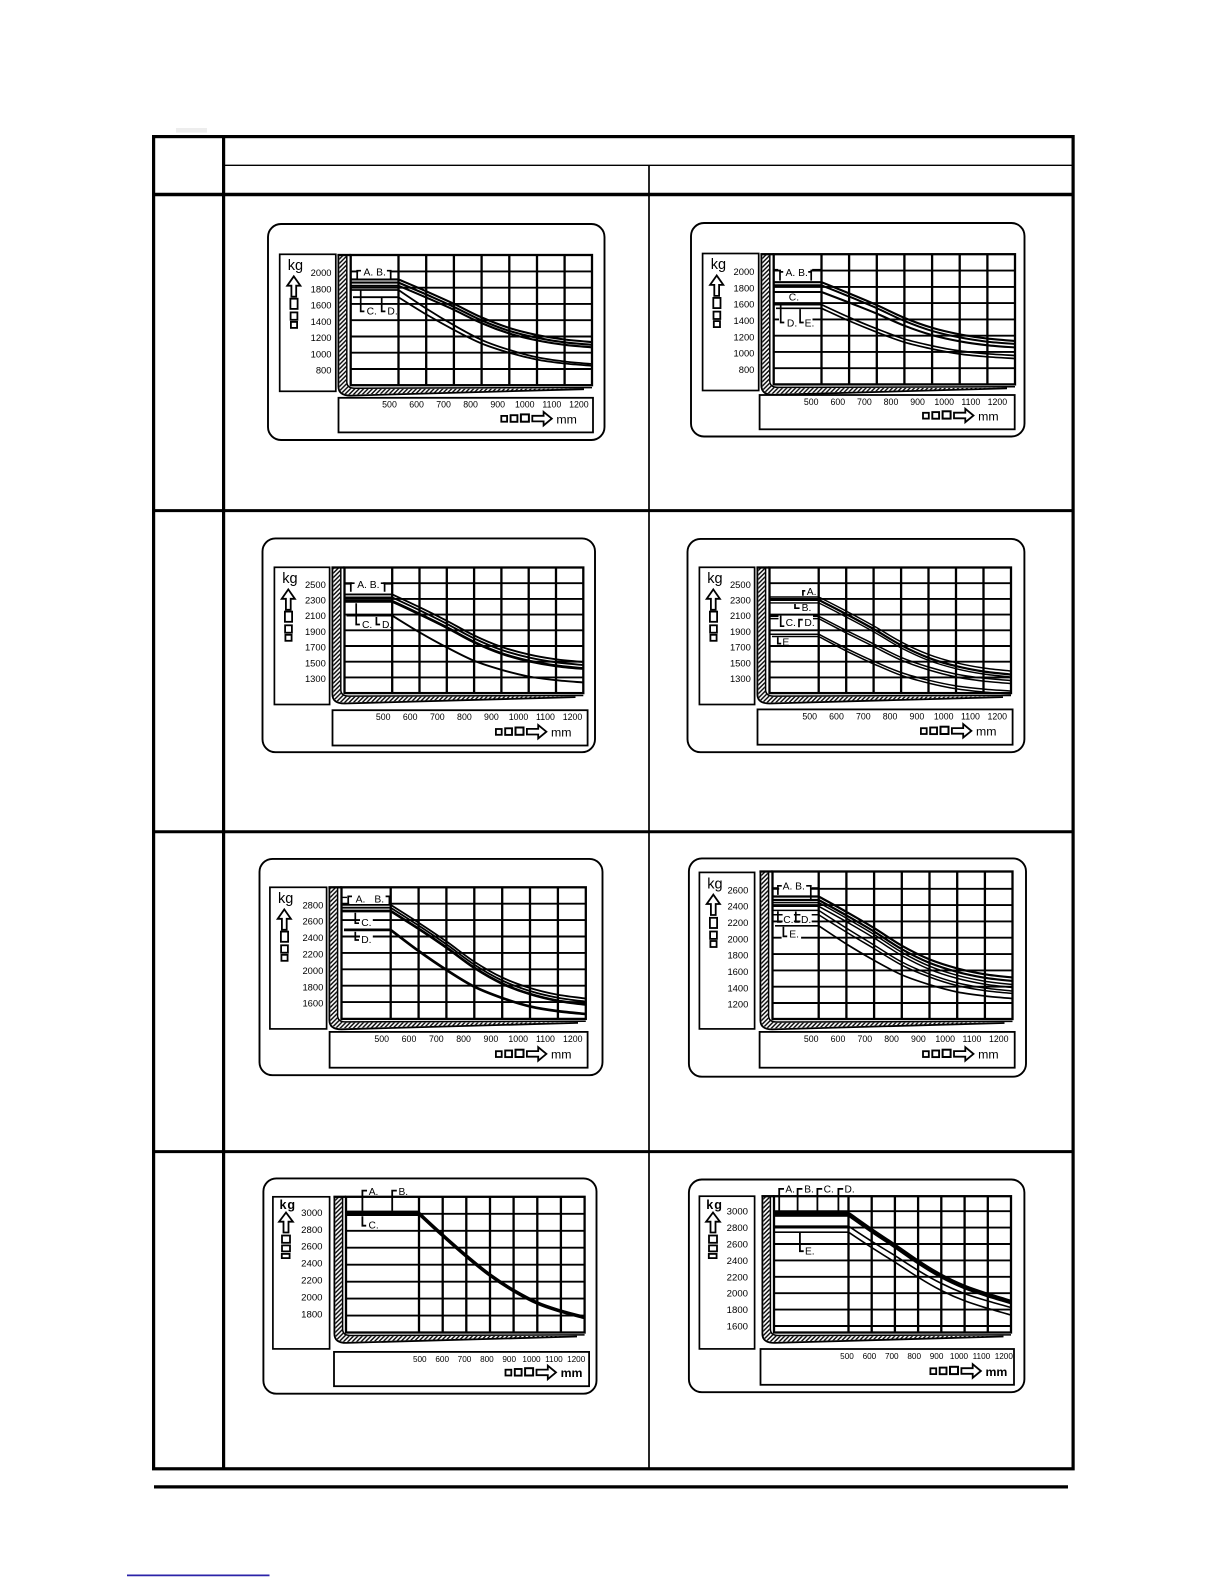 Image resolution: width=1224 pixels, height=1584 pixels. What do you see at coordinates (810, 1252) in the screenshot?
I see `svg-text: E.` at bounding box center [810, 1252].